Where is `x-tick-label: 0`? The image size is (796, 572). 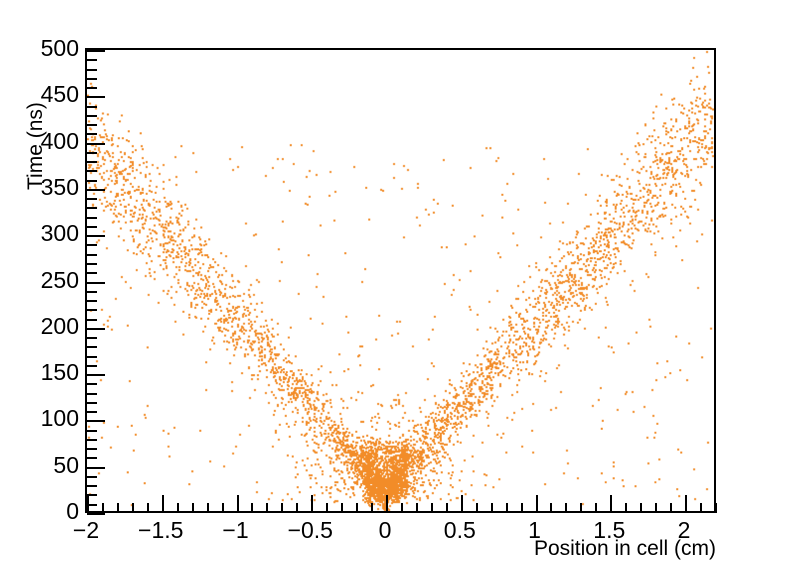
x-tick-label: 0 is located at coordinates (385, 530).